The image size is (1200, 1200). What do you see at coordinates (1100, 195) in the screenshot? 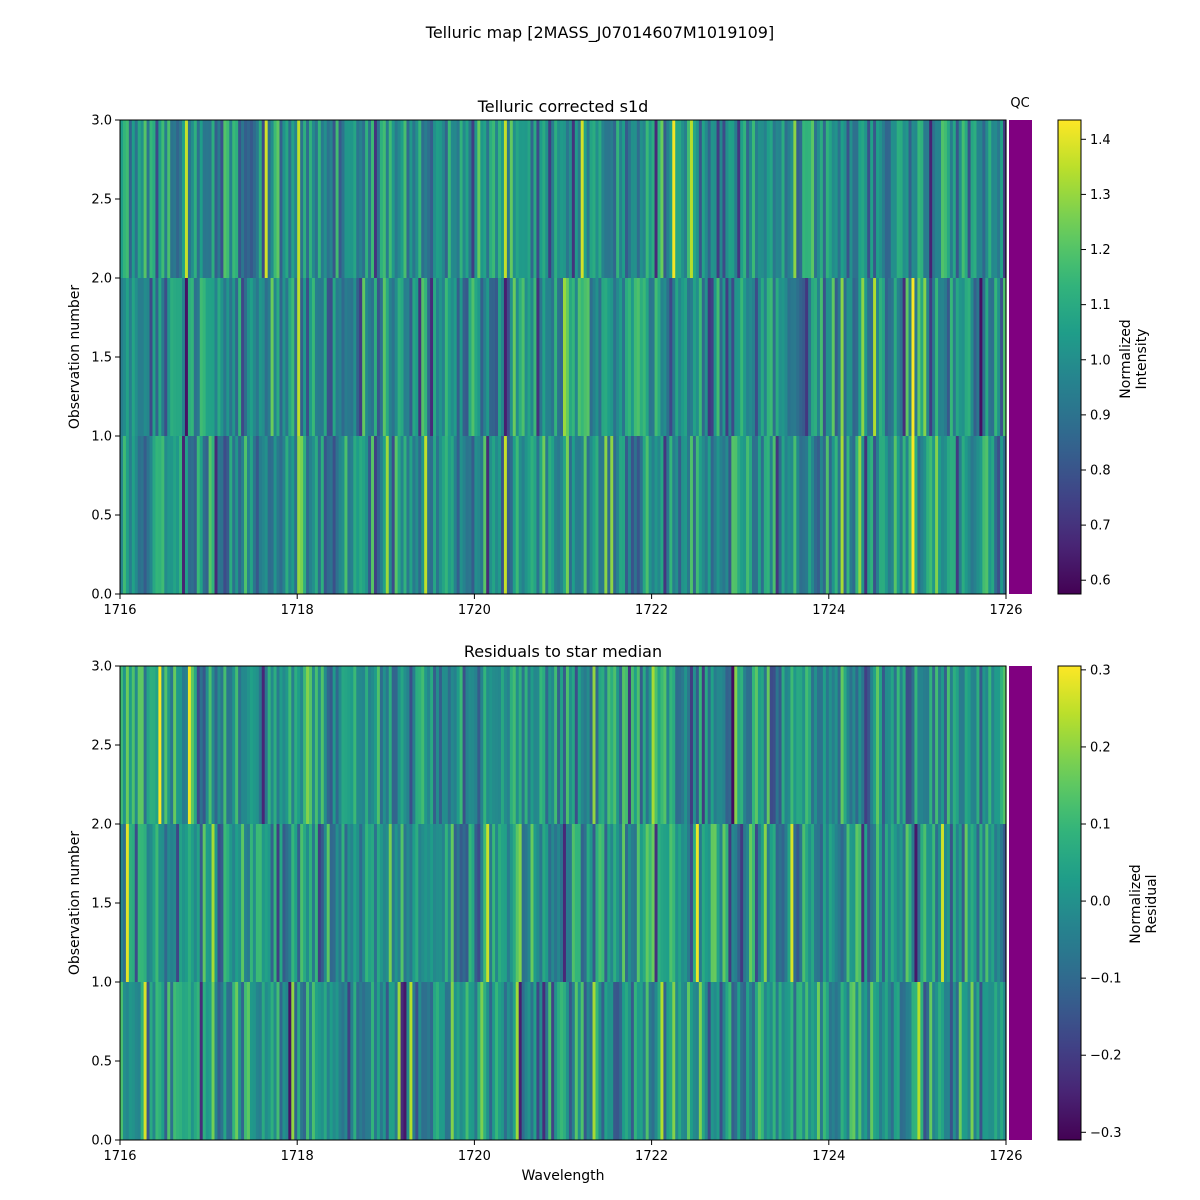
I see `colorbar-tick-label: 1.3` at bounding box center [1100, 195].